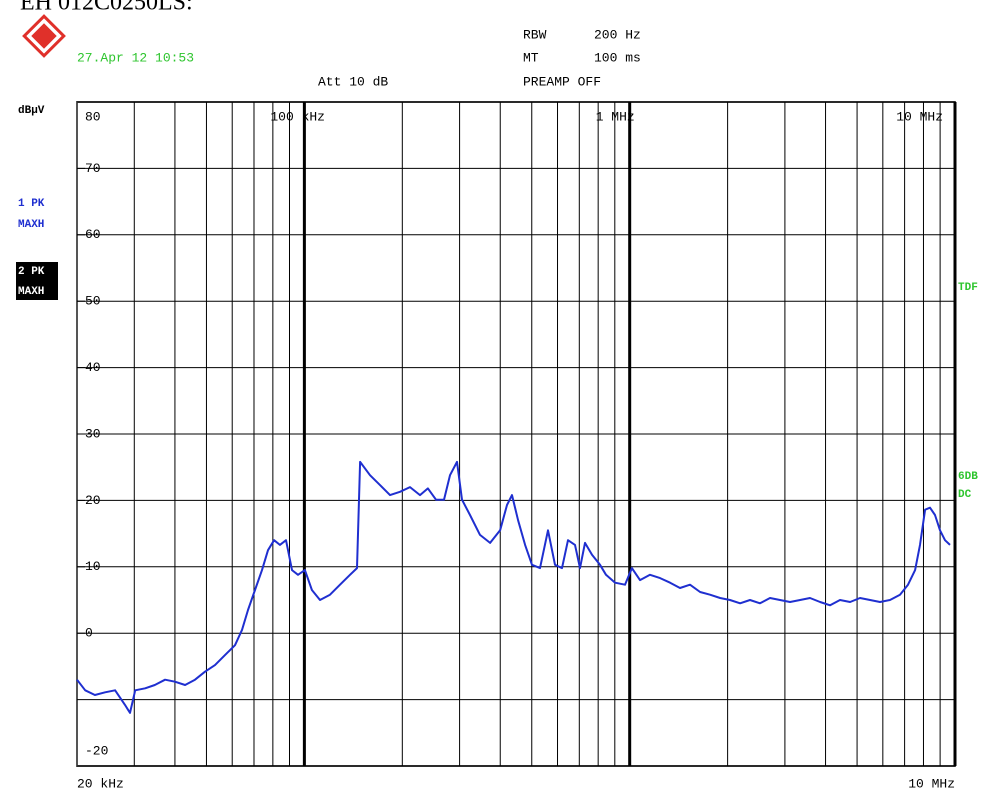 This screenshot has height=798, width=993. I want to click on rbw-value: 200 Hz, so click(617, 34).